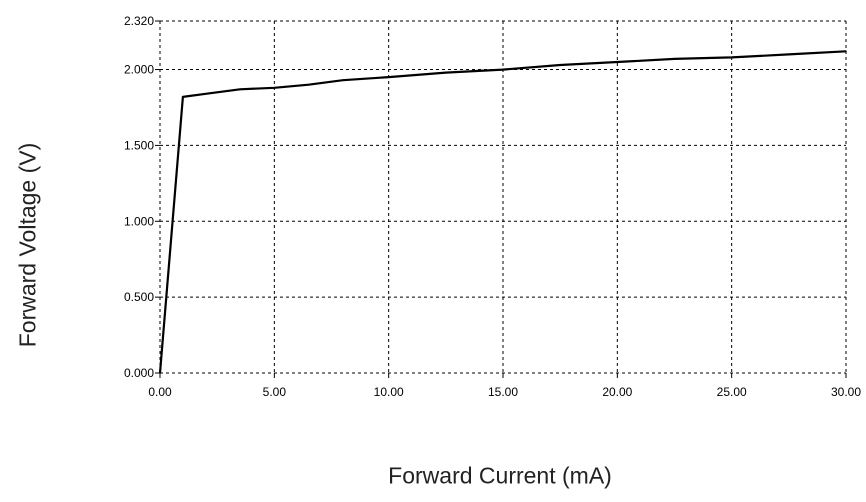  What do you see at coordinates (275, 392) in the screenshot?
I see `x-tick-label: 5.00` at bounding box center [275, 392].